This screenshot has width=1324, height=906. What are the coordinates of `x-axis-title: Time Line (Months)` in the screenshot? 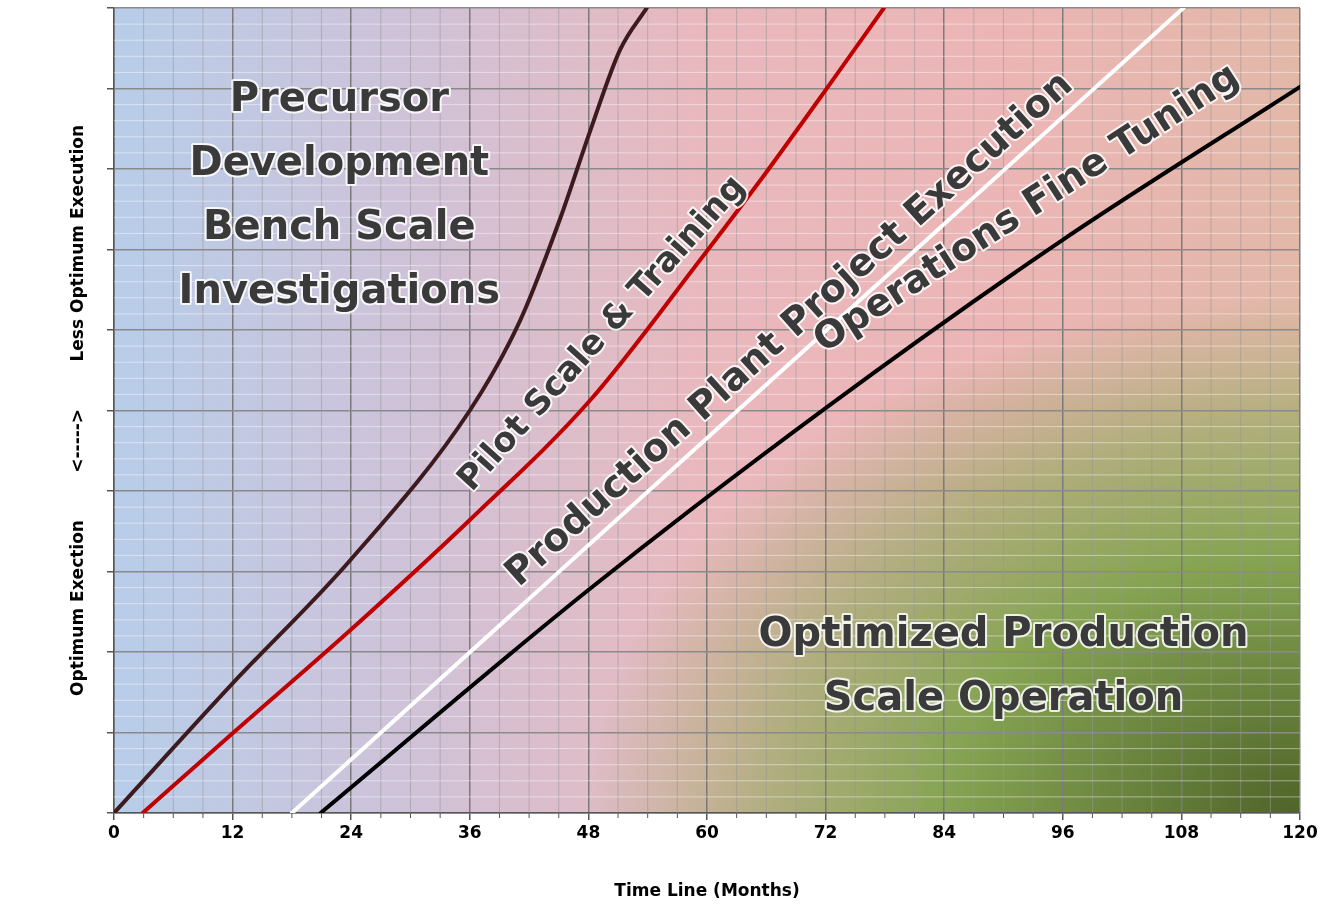 It's located at (707, 890).